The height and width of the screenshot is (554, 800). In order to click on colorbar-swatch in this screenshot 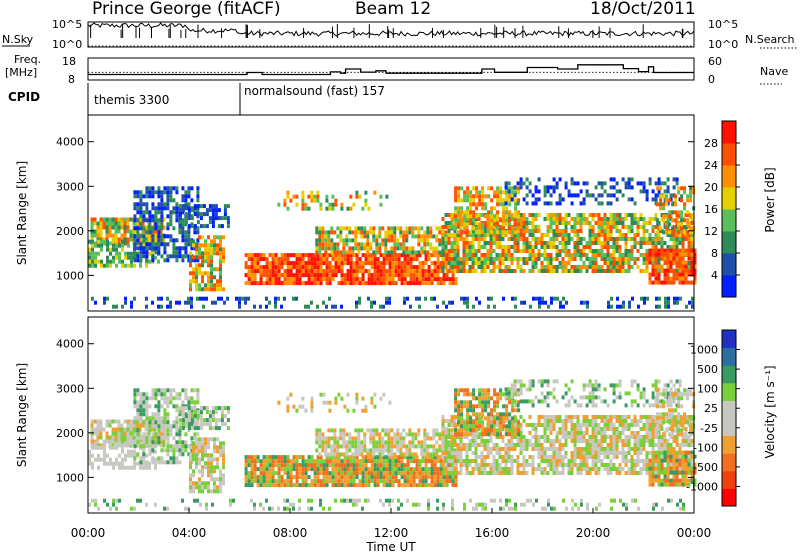, I will do `click(729, 220)`.